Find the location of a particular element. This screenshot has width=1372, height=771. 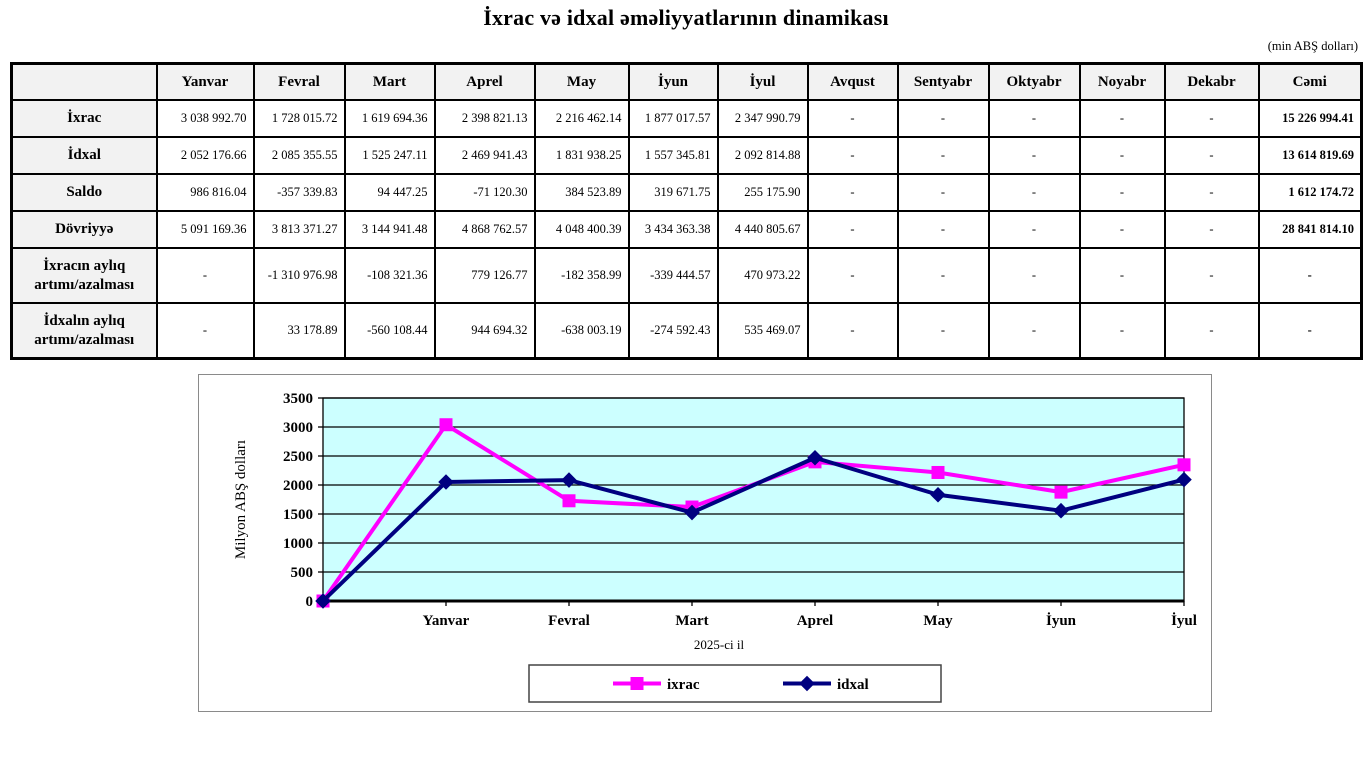

table-cell: 2 085 355.55 is located at coordinates (299, 155).